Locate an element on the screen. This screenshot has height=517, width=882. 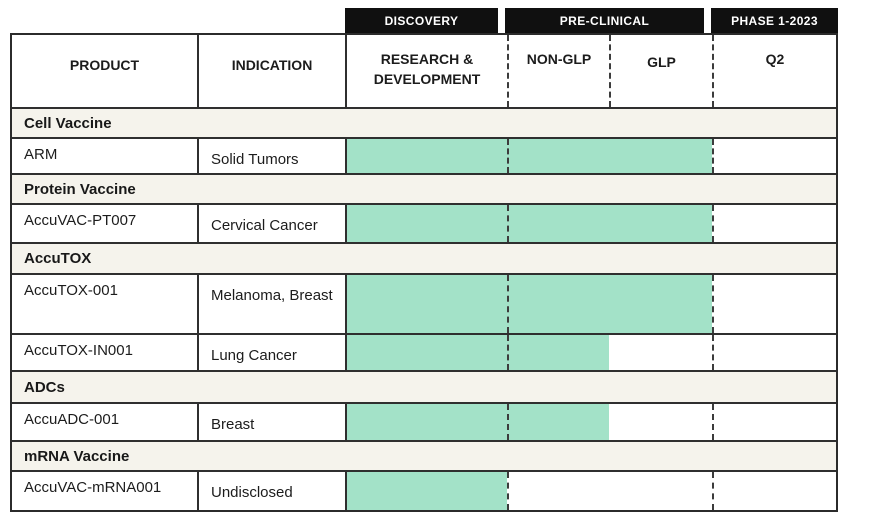
section-label: ADCs is located at coordinates (44, 387).